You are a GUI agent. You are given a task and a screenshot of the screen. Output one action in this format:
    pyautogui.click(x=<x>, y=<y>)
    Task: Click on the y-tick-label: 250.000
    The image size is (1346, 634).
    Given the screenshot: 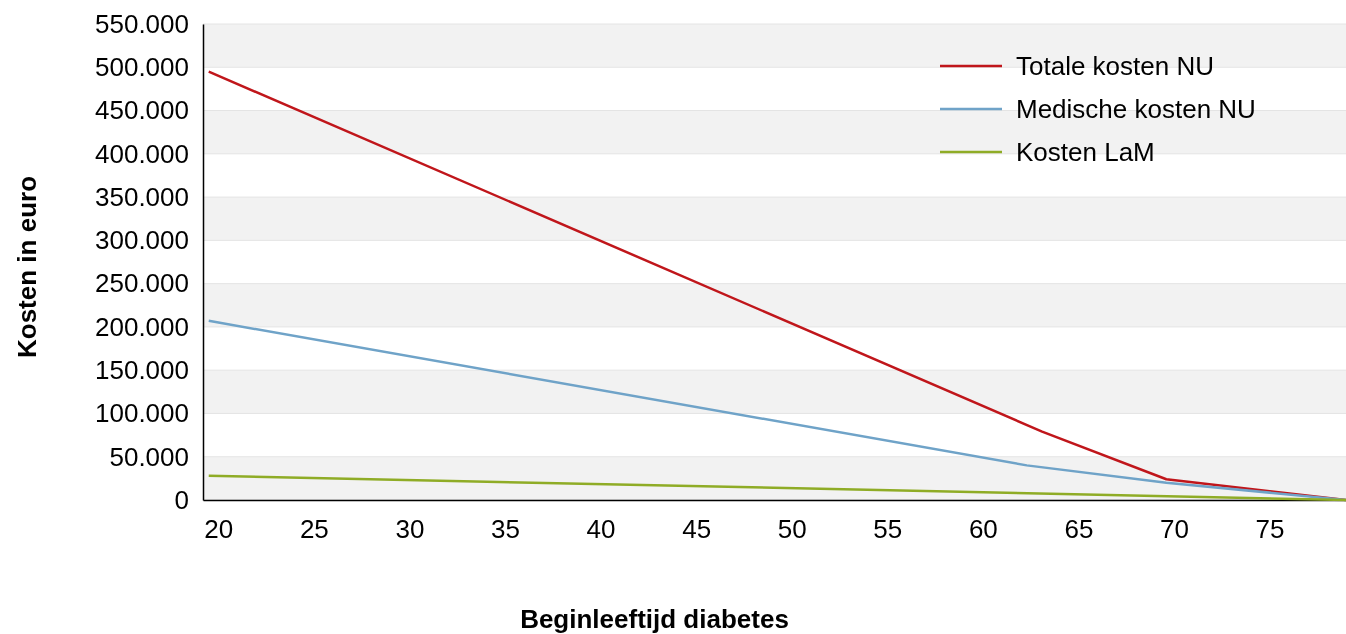 What is the action you would take?
    pyautogui.click(x=142, y=283)
    